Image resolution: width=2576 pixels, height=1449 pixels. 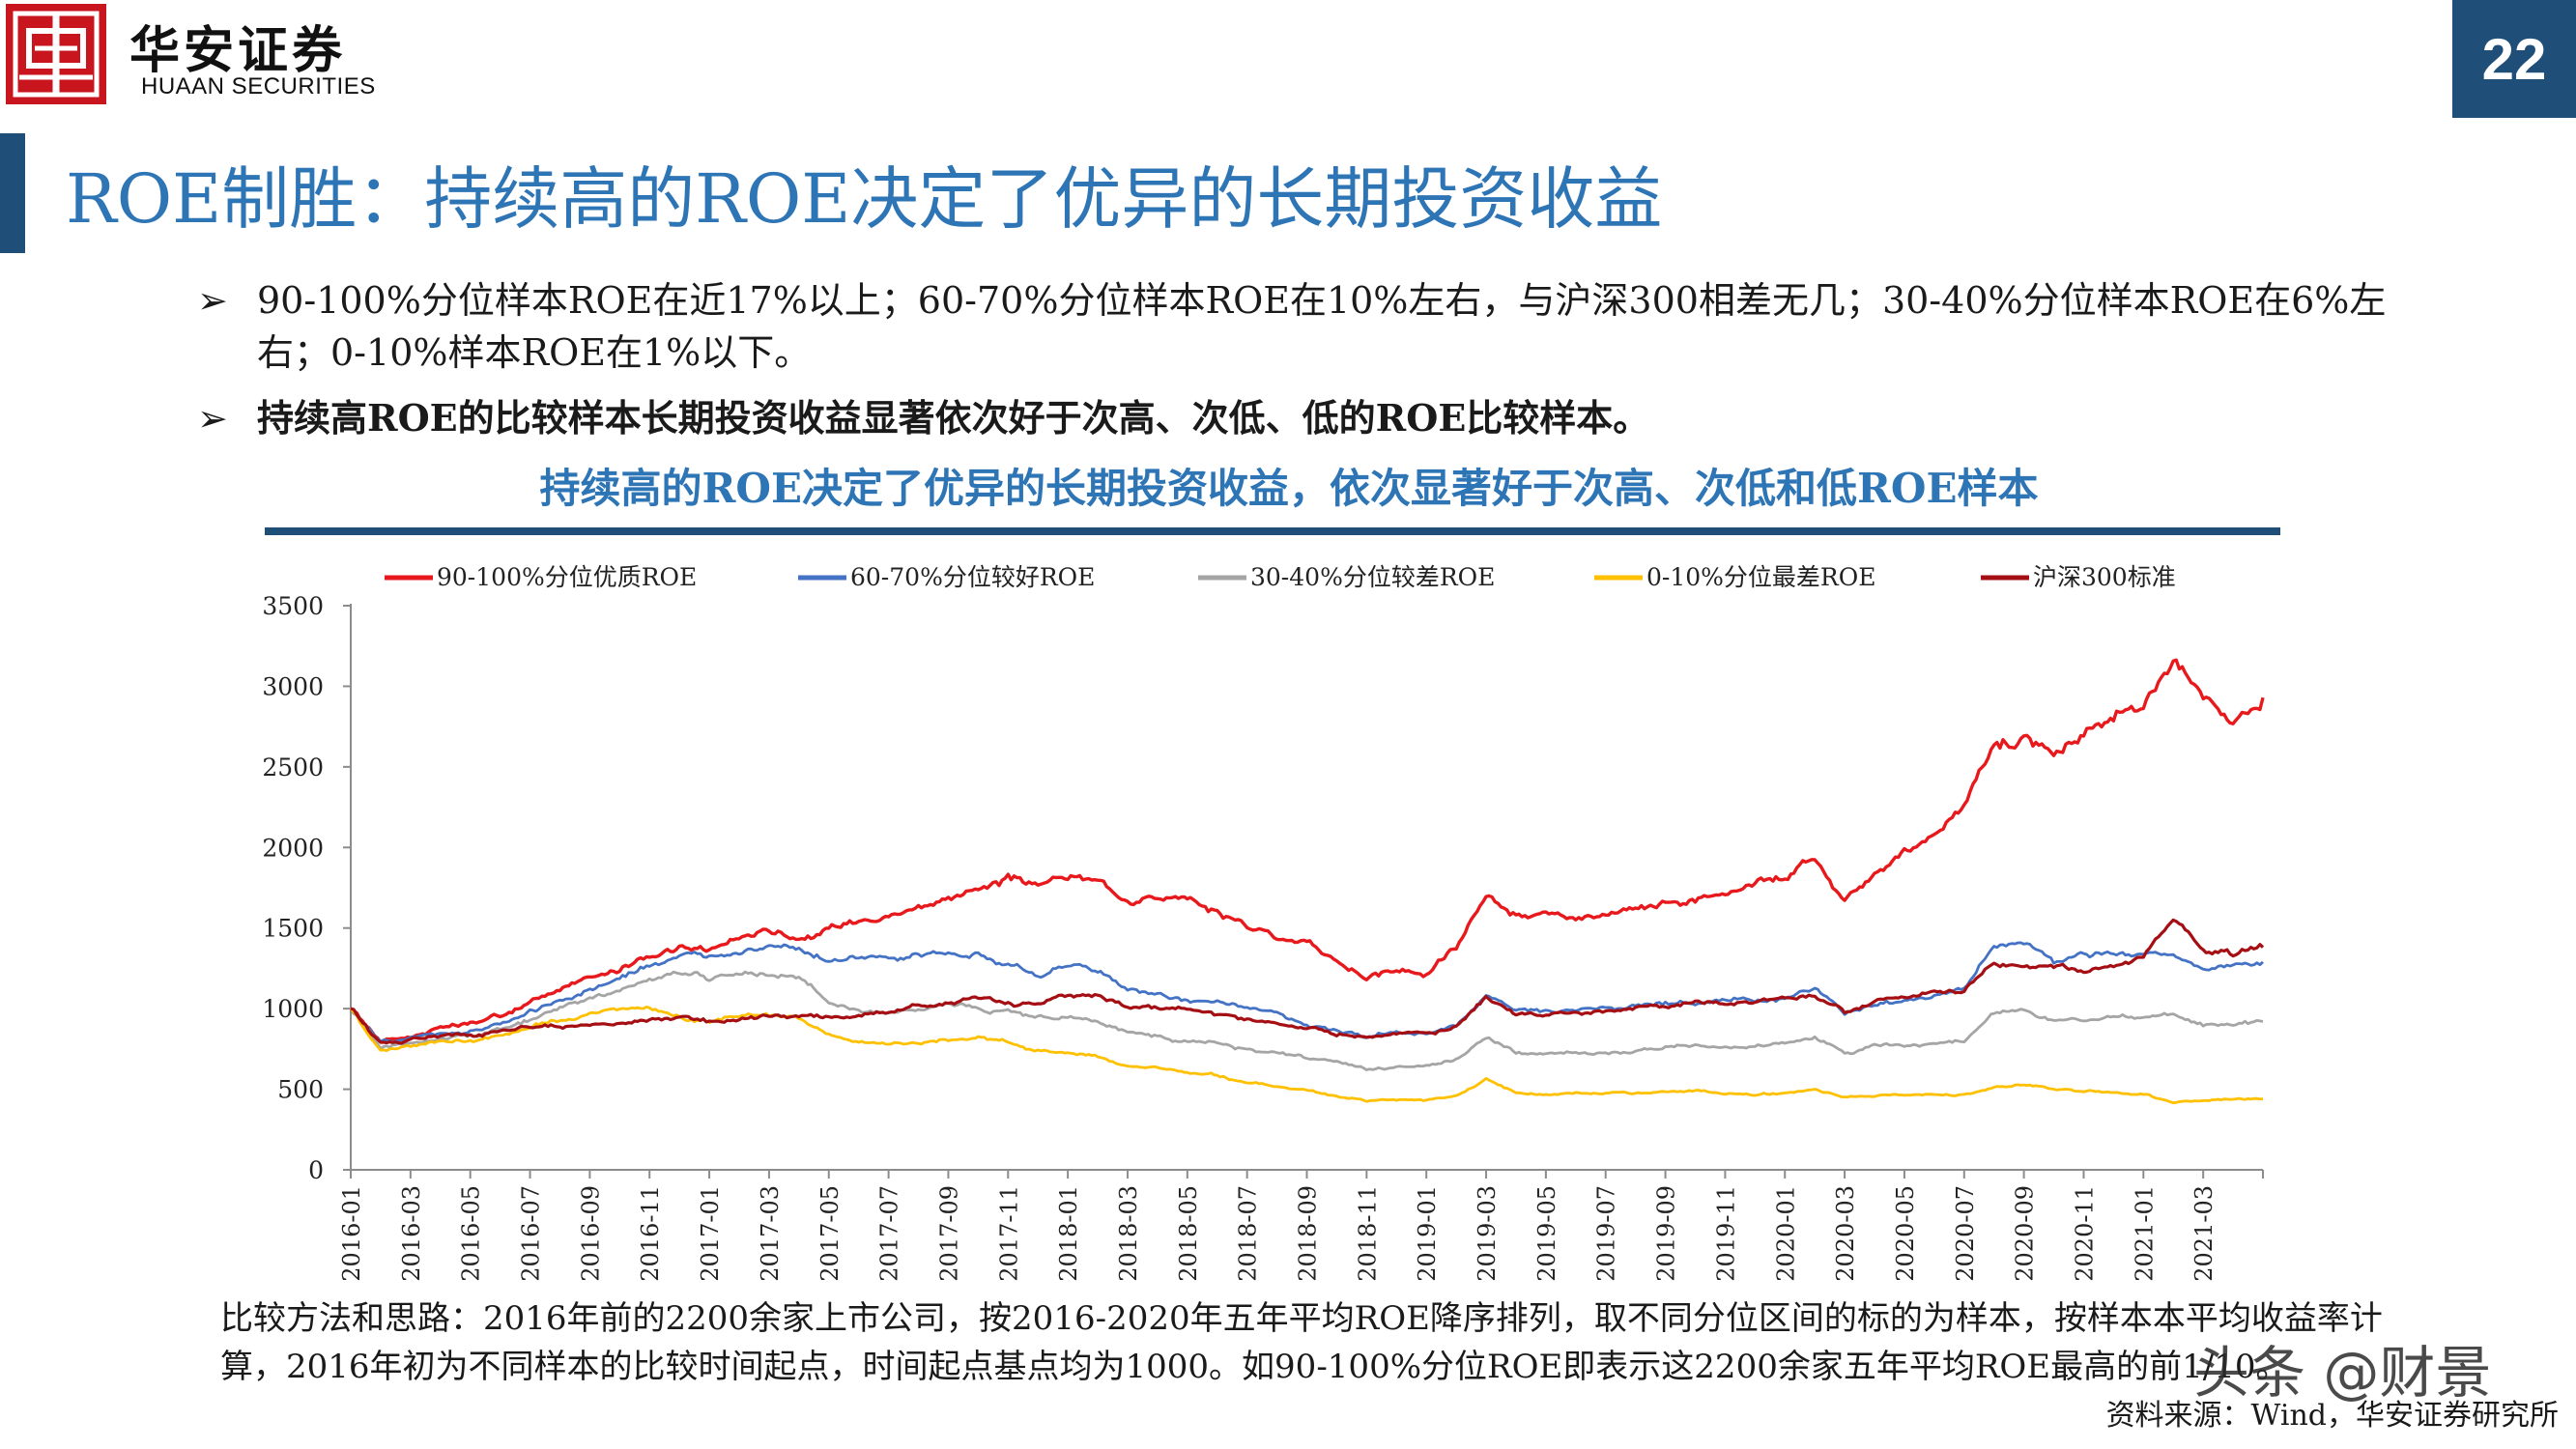 What do you see at coordinates (2104, 577) in the screenshot?
I see `legend-label: 沪深300标准` at bounding box center [2104, 577].